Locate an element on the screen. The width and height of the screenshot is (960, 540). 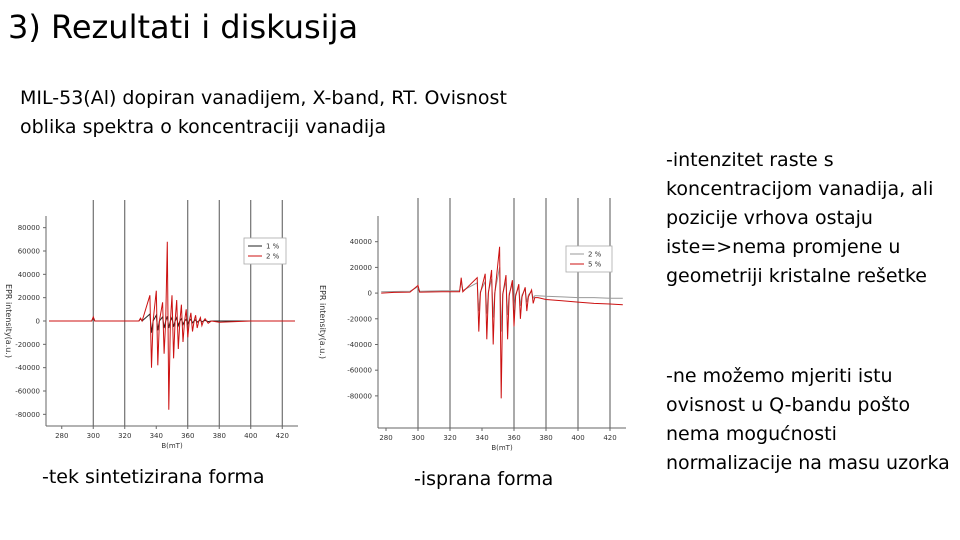
note-line: pozicije vrhova ostaju is located at coordinates (769, 218).